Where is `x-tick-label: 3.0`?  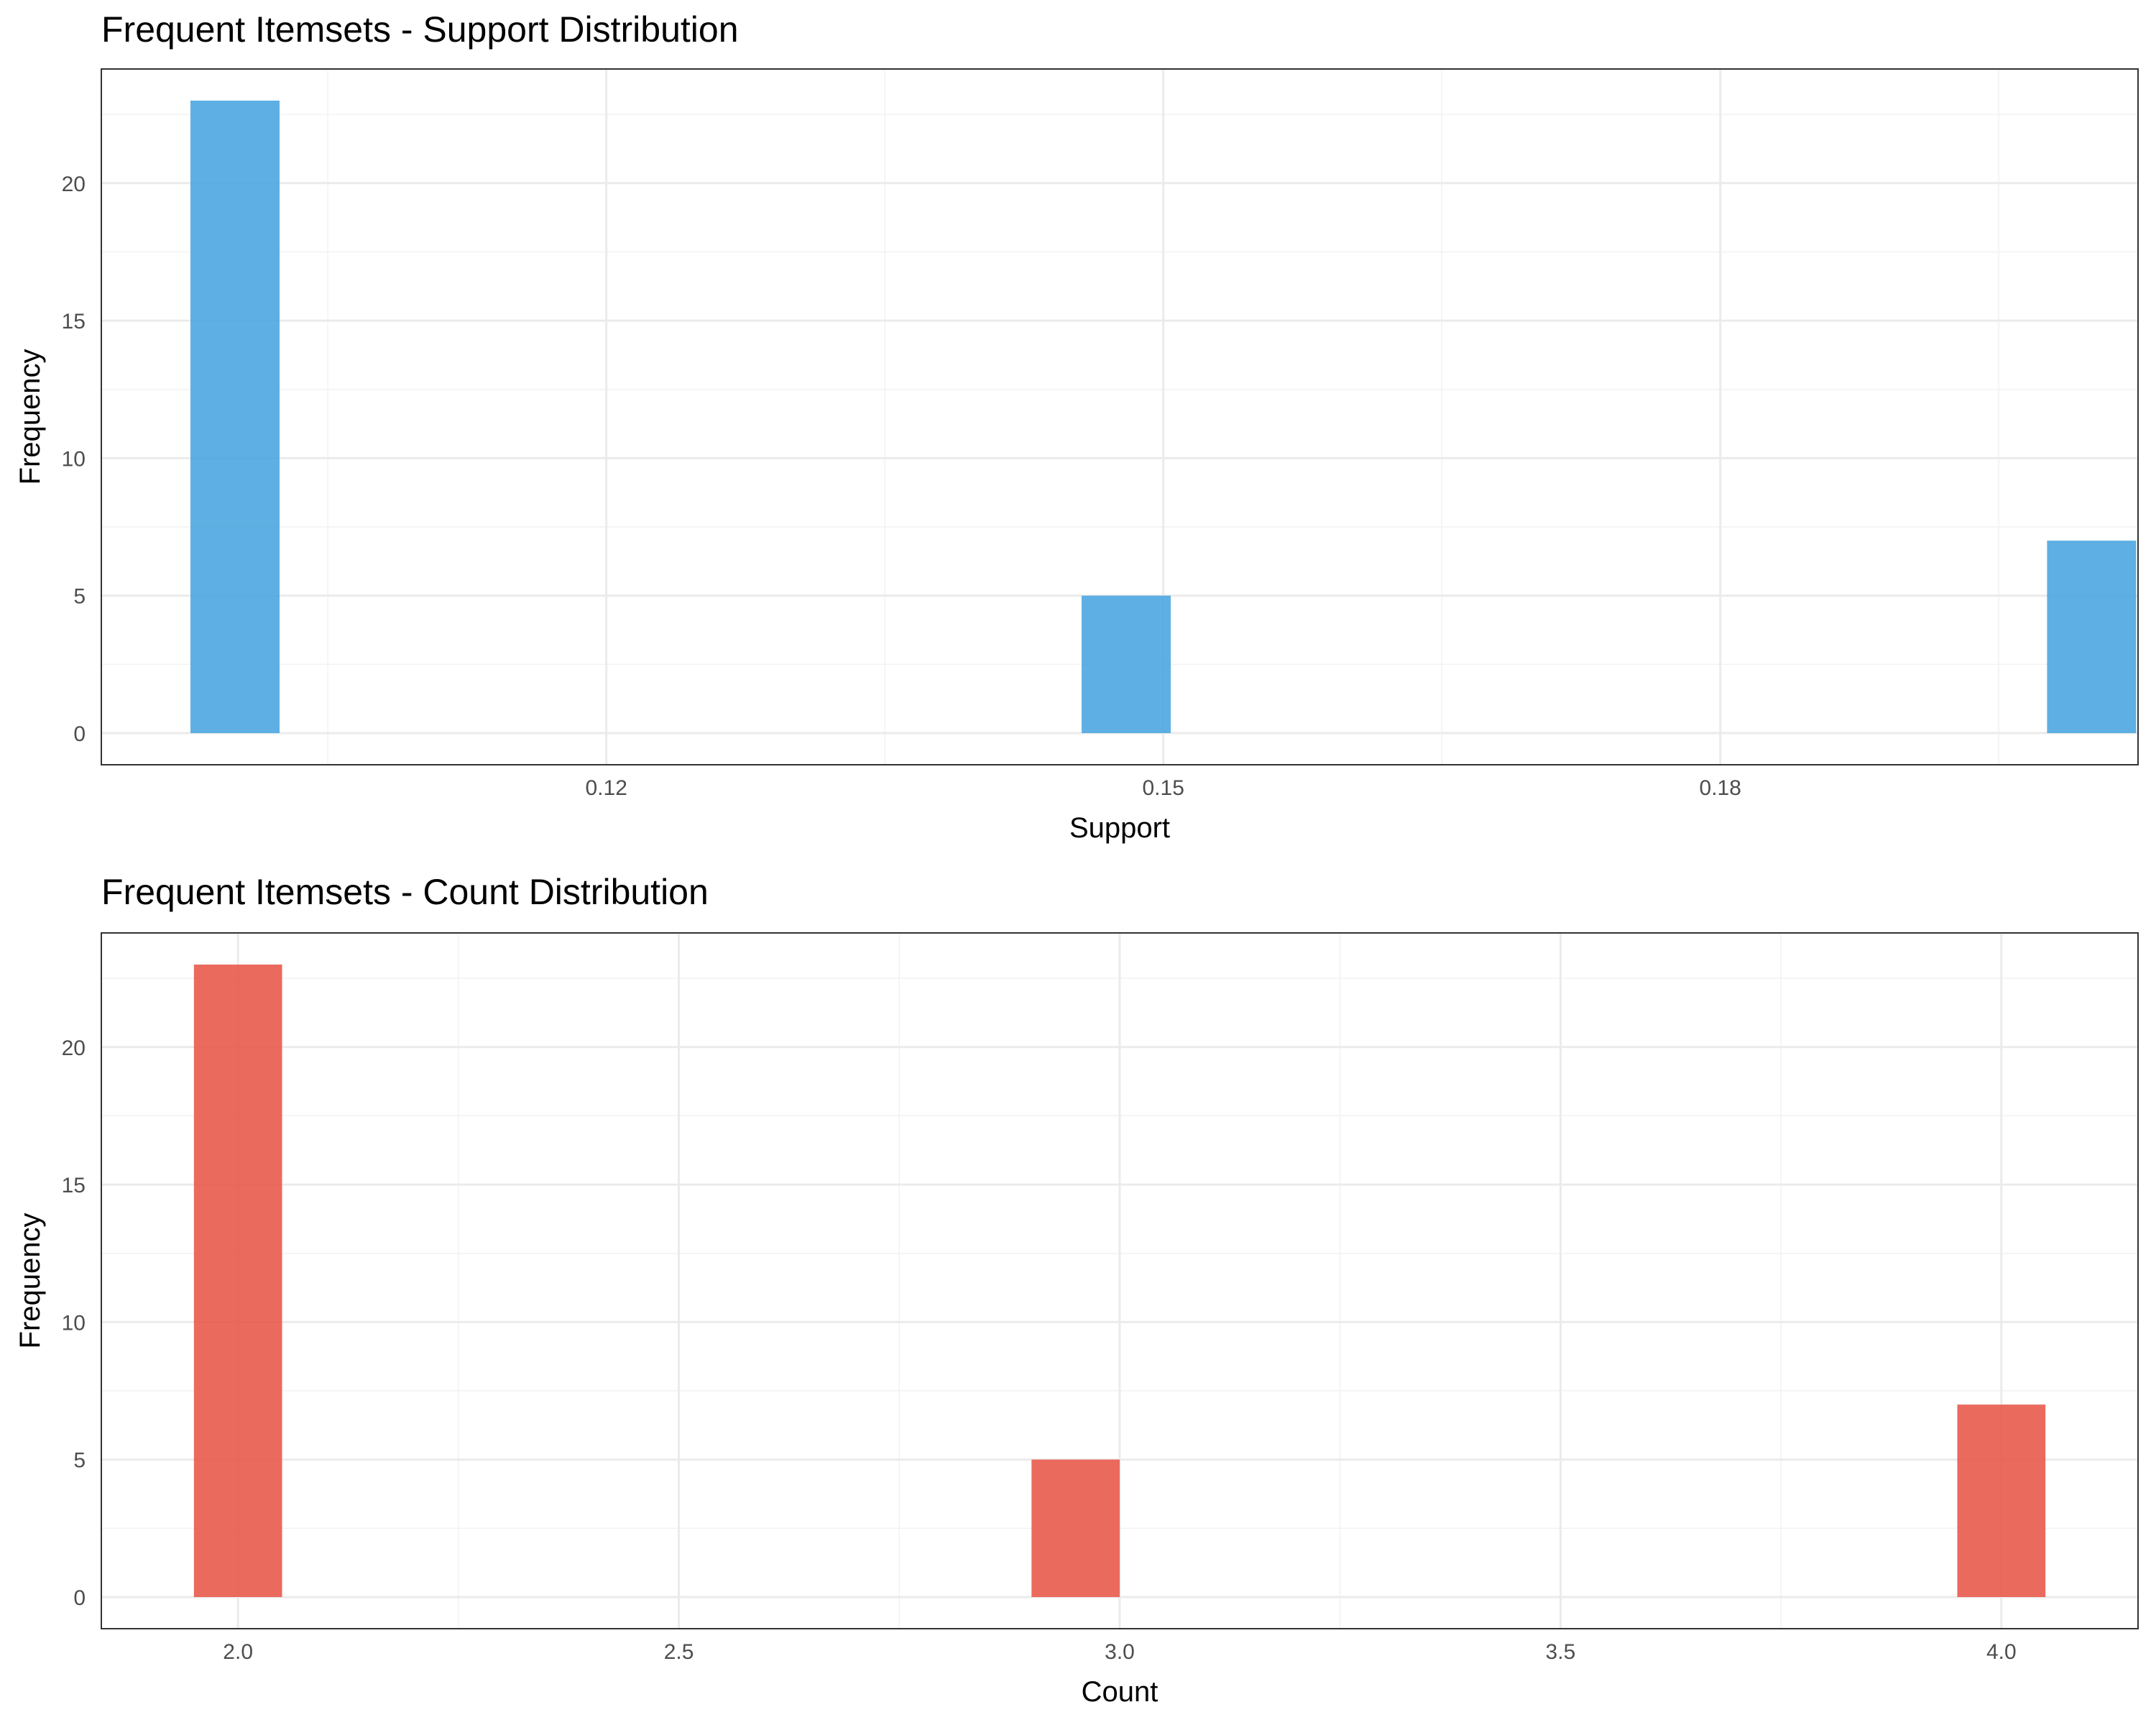 x-tick-label: 3.0 is located at coordinates (1120, 1652).